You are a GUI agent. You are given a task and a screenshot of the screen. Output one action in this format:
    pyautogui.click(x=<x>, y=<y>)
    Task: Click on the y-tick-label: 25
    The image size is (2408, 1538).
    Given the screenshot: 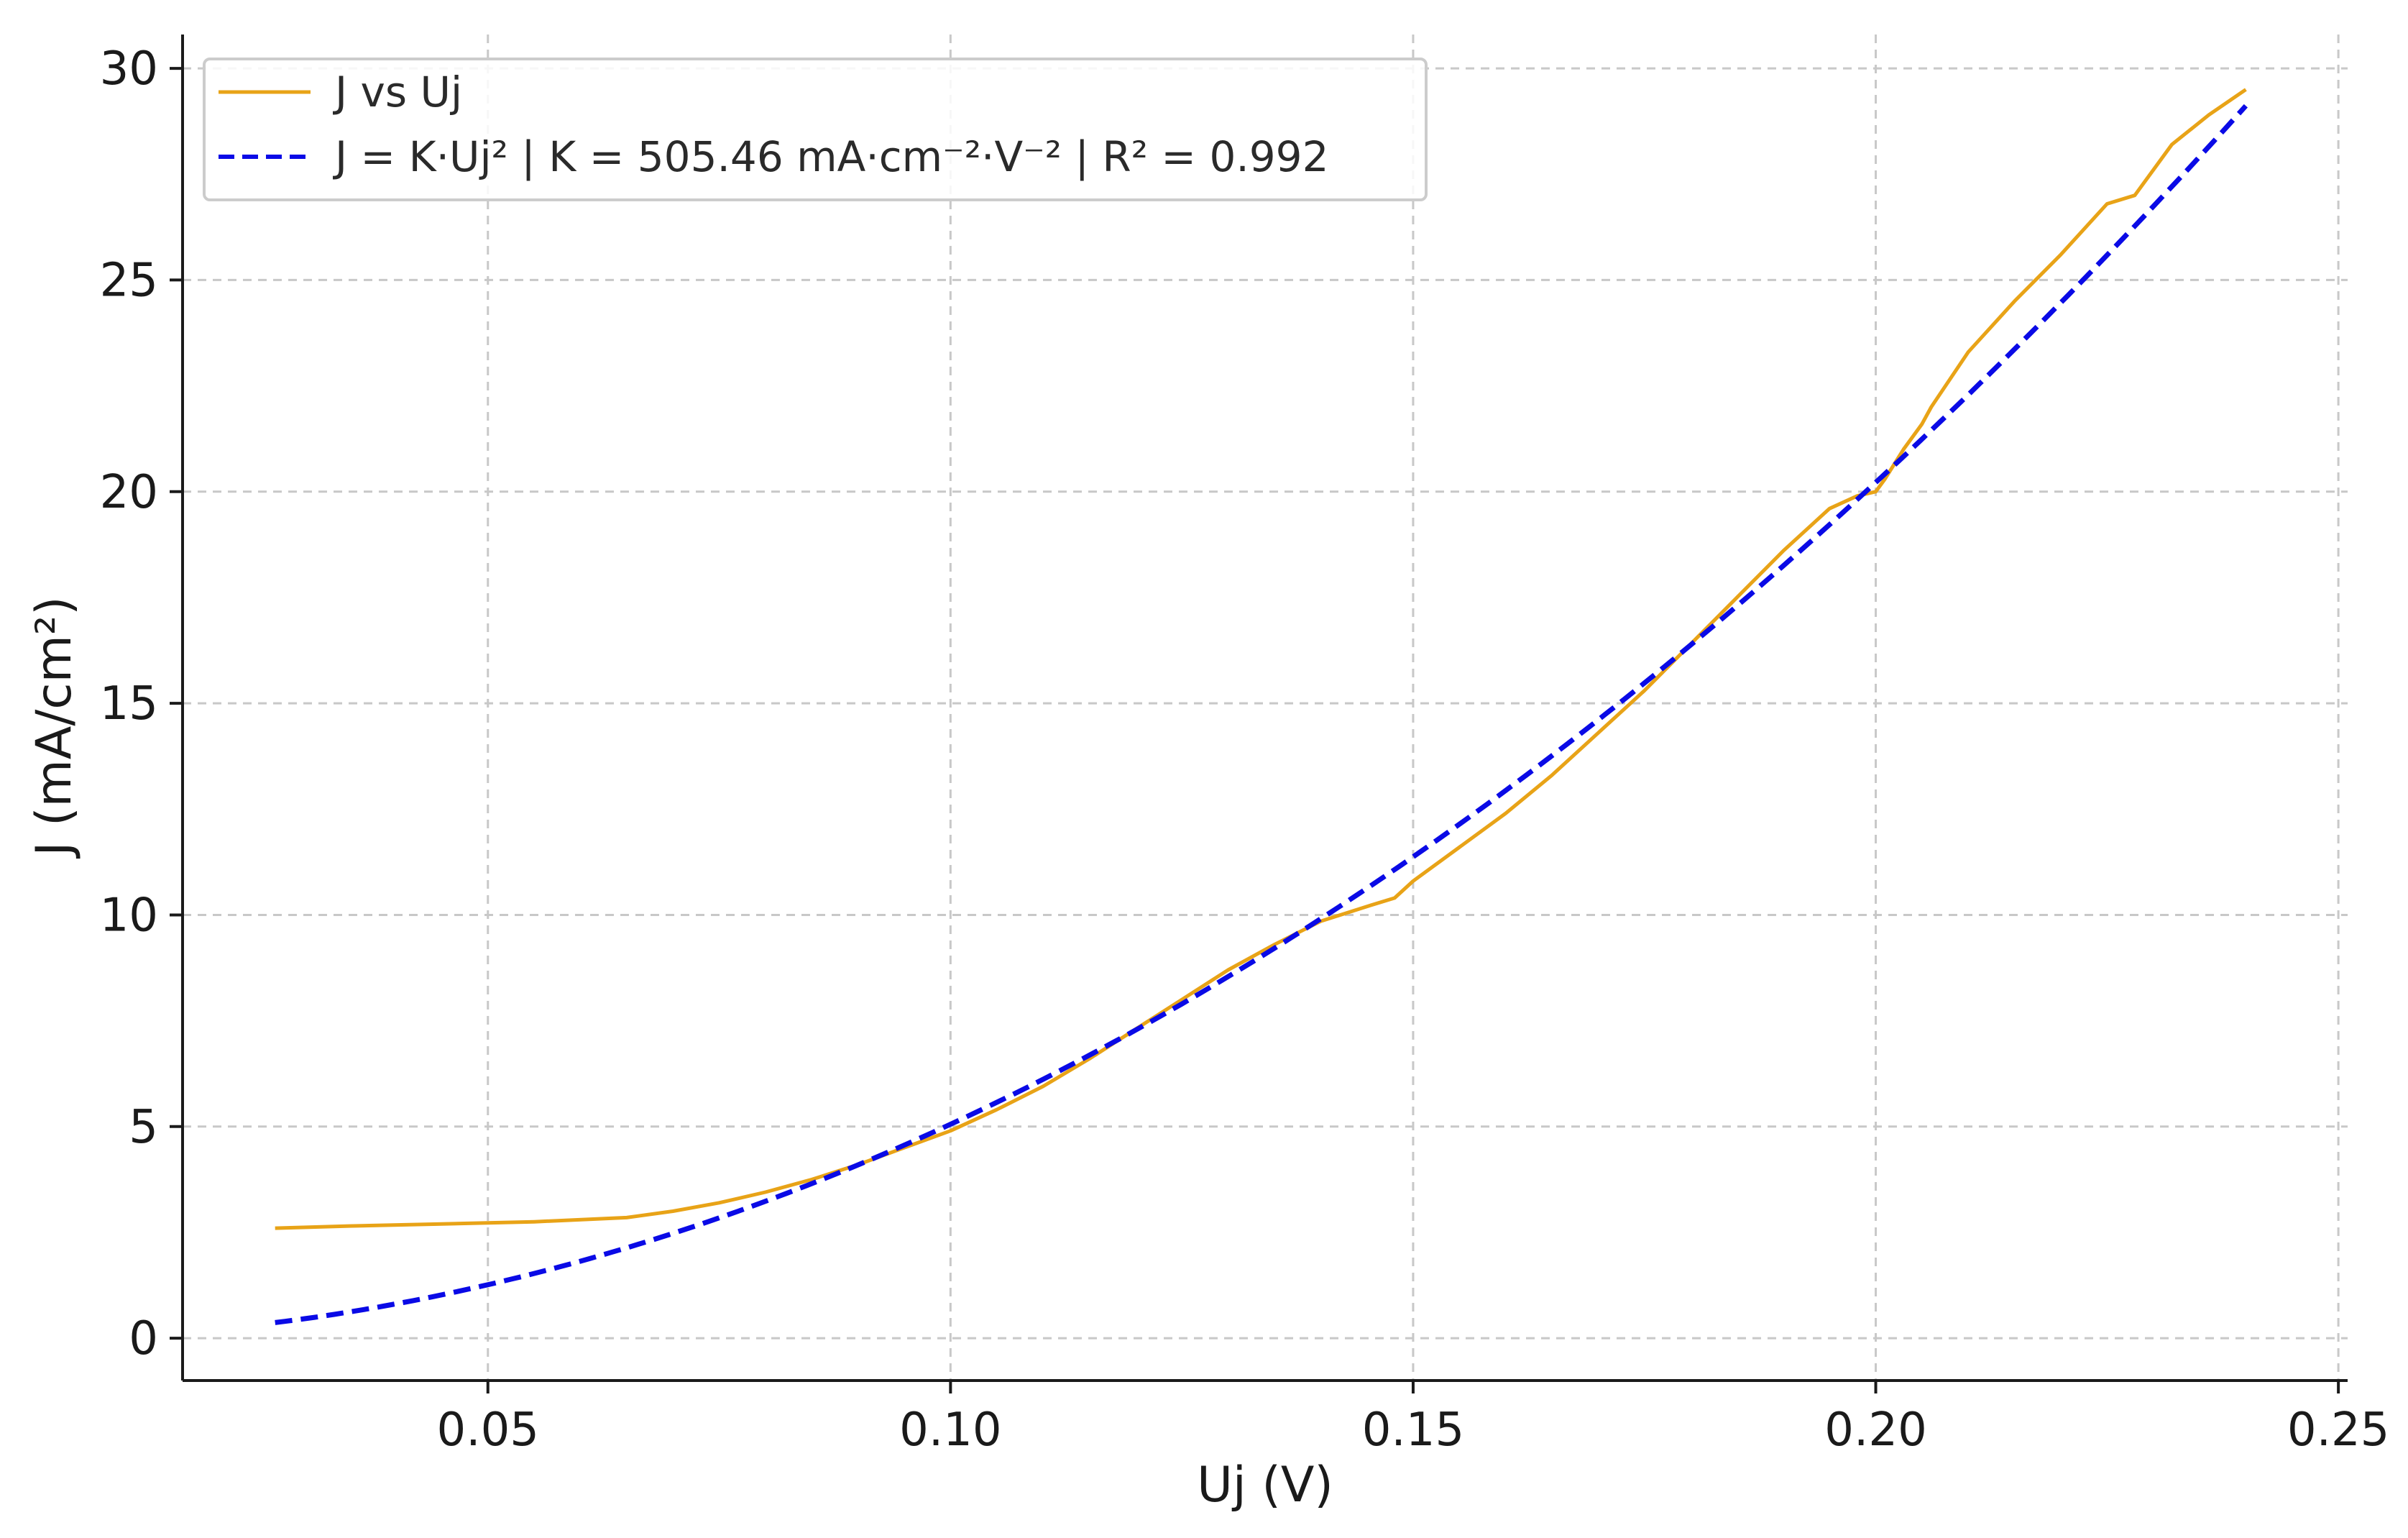 What is the action you would take?
    pyautogui.click(x=129, y=280)
    